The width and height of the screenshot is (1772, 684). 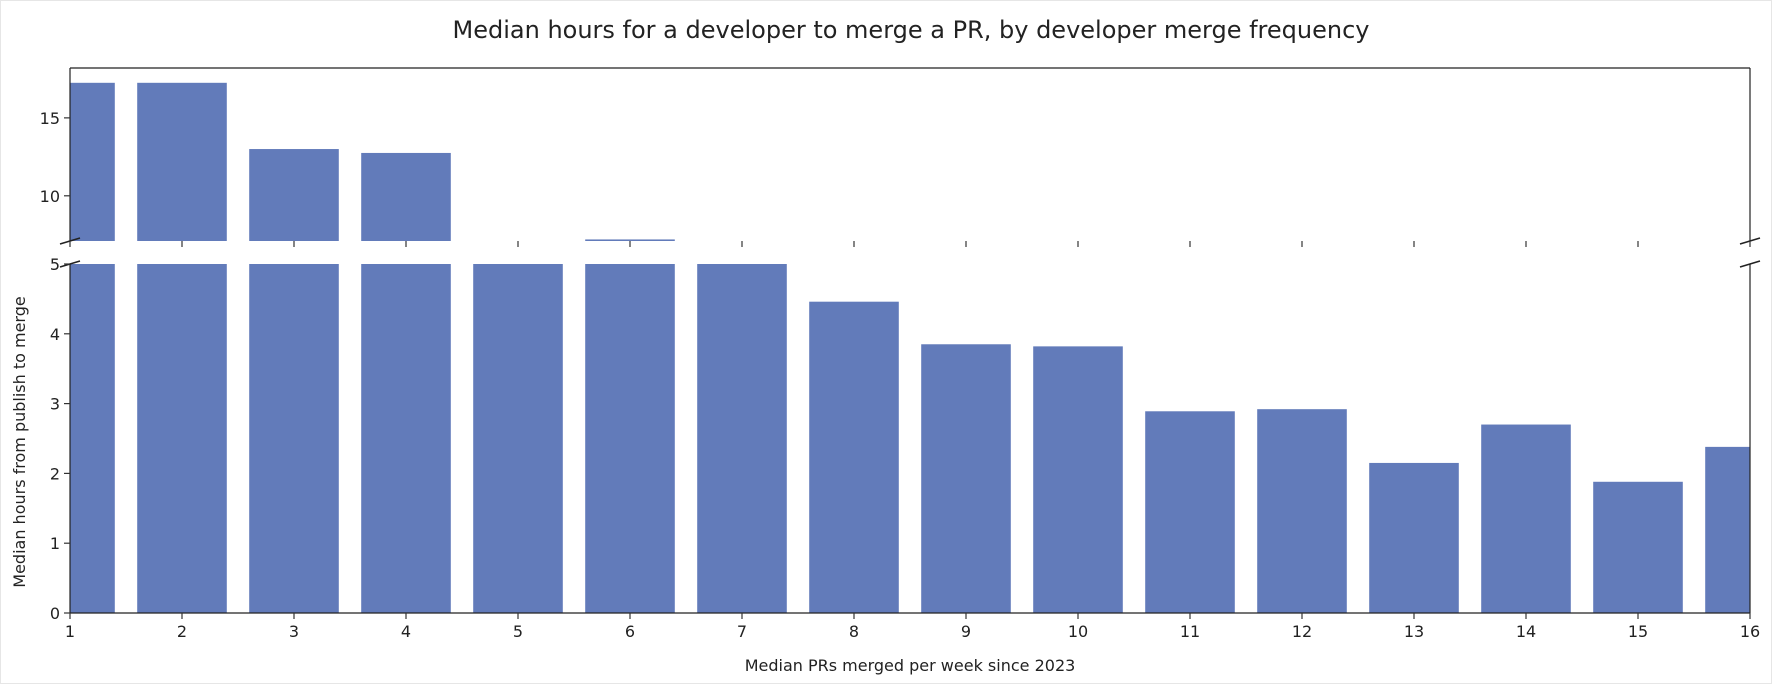 What do you see at coordinates (55, 334) in the screenshot?
I see `y-tick-label-lower: 4` at bounding box center [55, 334].